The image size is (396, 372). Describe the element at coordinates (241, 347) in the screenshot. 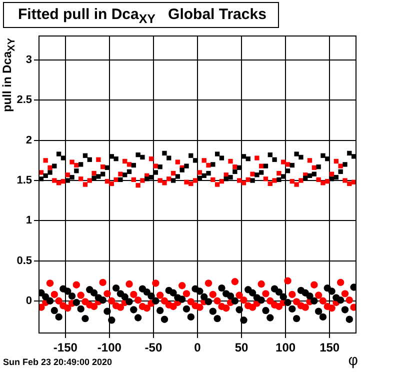

I see `x-tick-label: 50` at that location.